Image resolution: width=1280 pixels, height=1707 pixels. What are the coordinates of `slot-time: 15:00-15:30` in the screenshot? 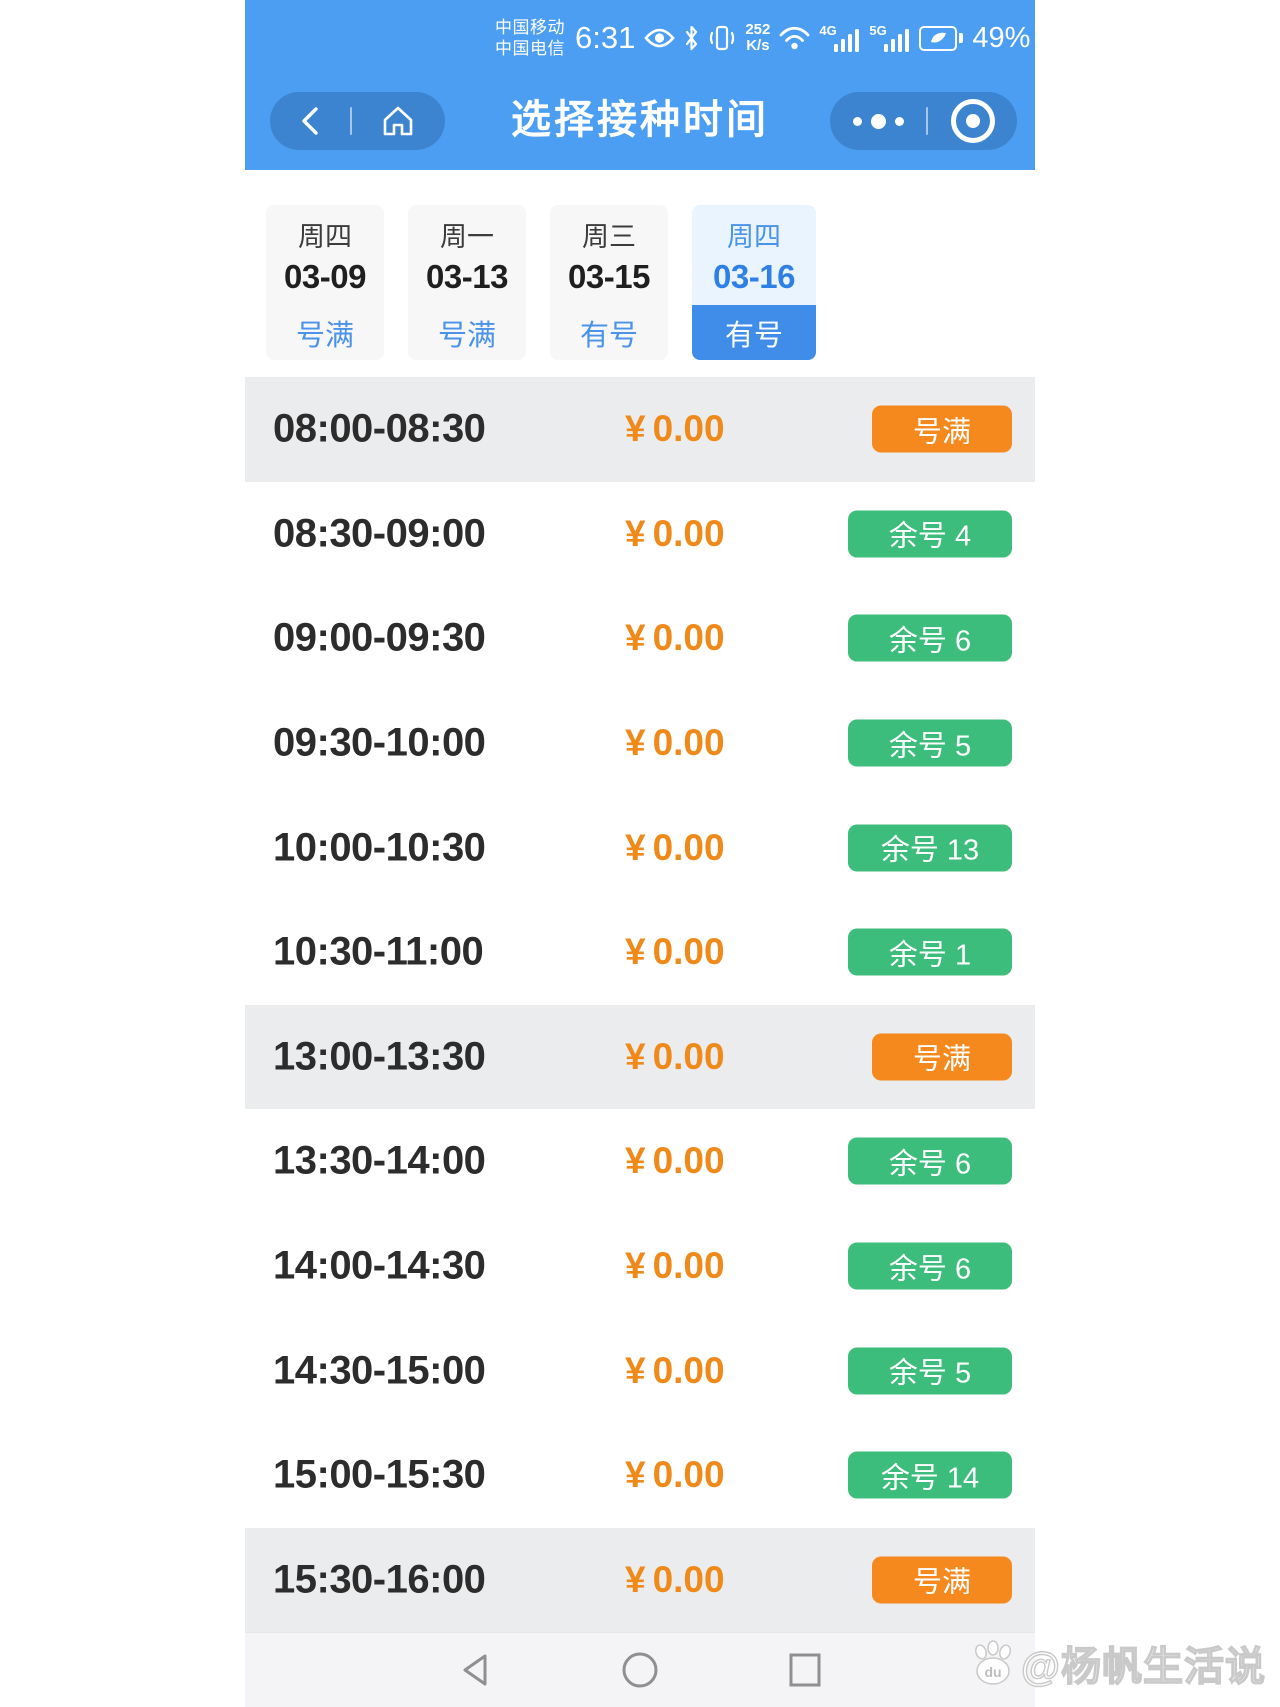 It's located at (379, 1474).